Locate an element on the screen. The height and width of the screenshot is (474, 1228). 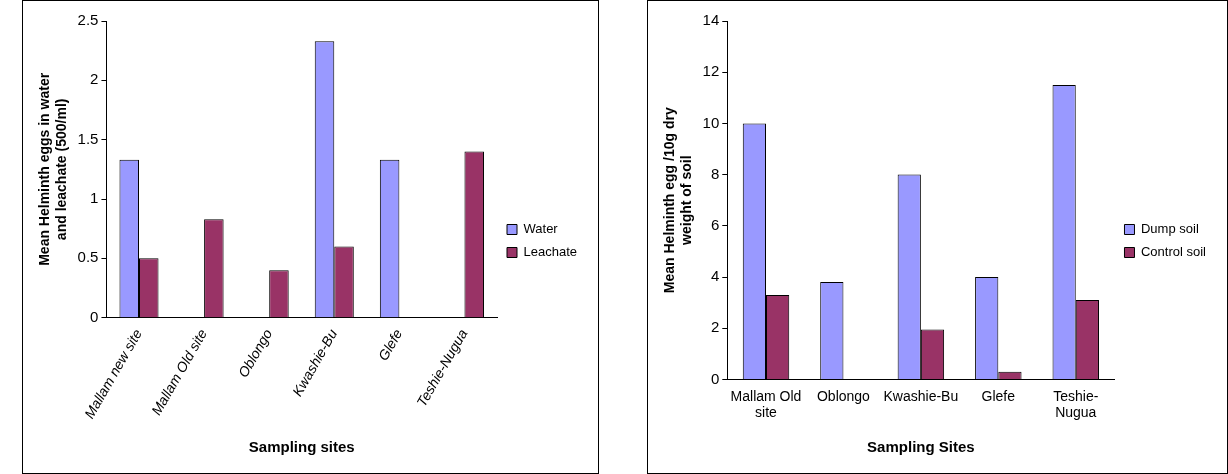
y-tick-label: 1.5 is located at coordinates (88, 138).